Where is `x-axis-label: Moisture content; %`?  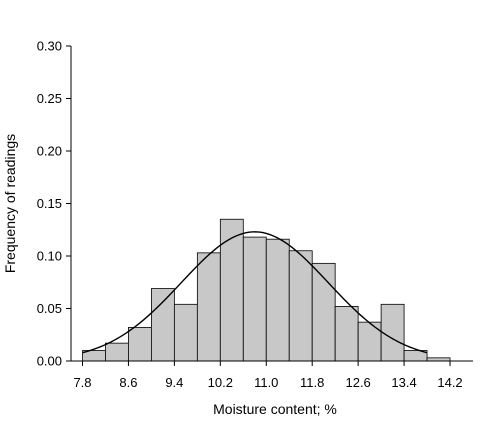 x-axis-label: Moisture content; % is located at coordinates (275, 409).